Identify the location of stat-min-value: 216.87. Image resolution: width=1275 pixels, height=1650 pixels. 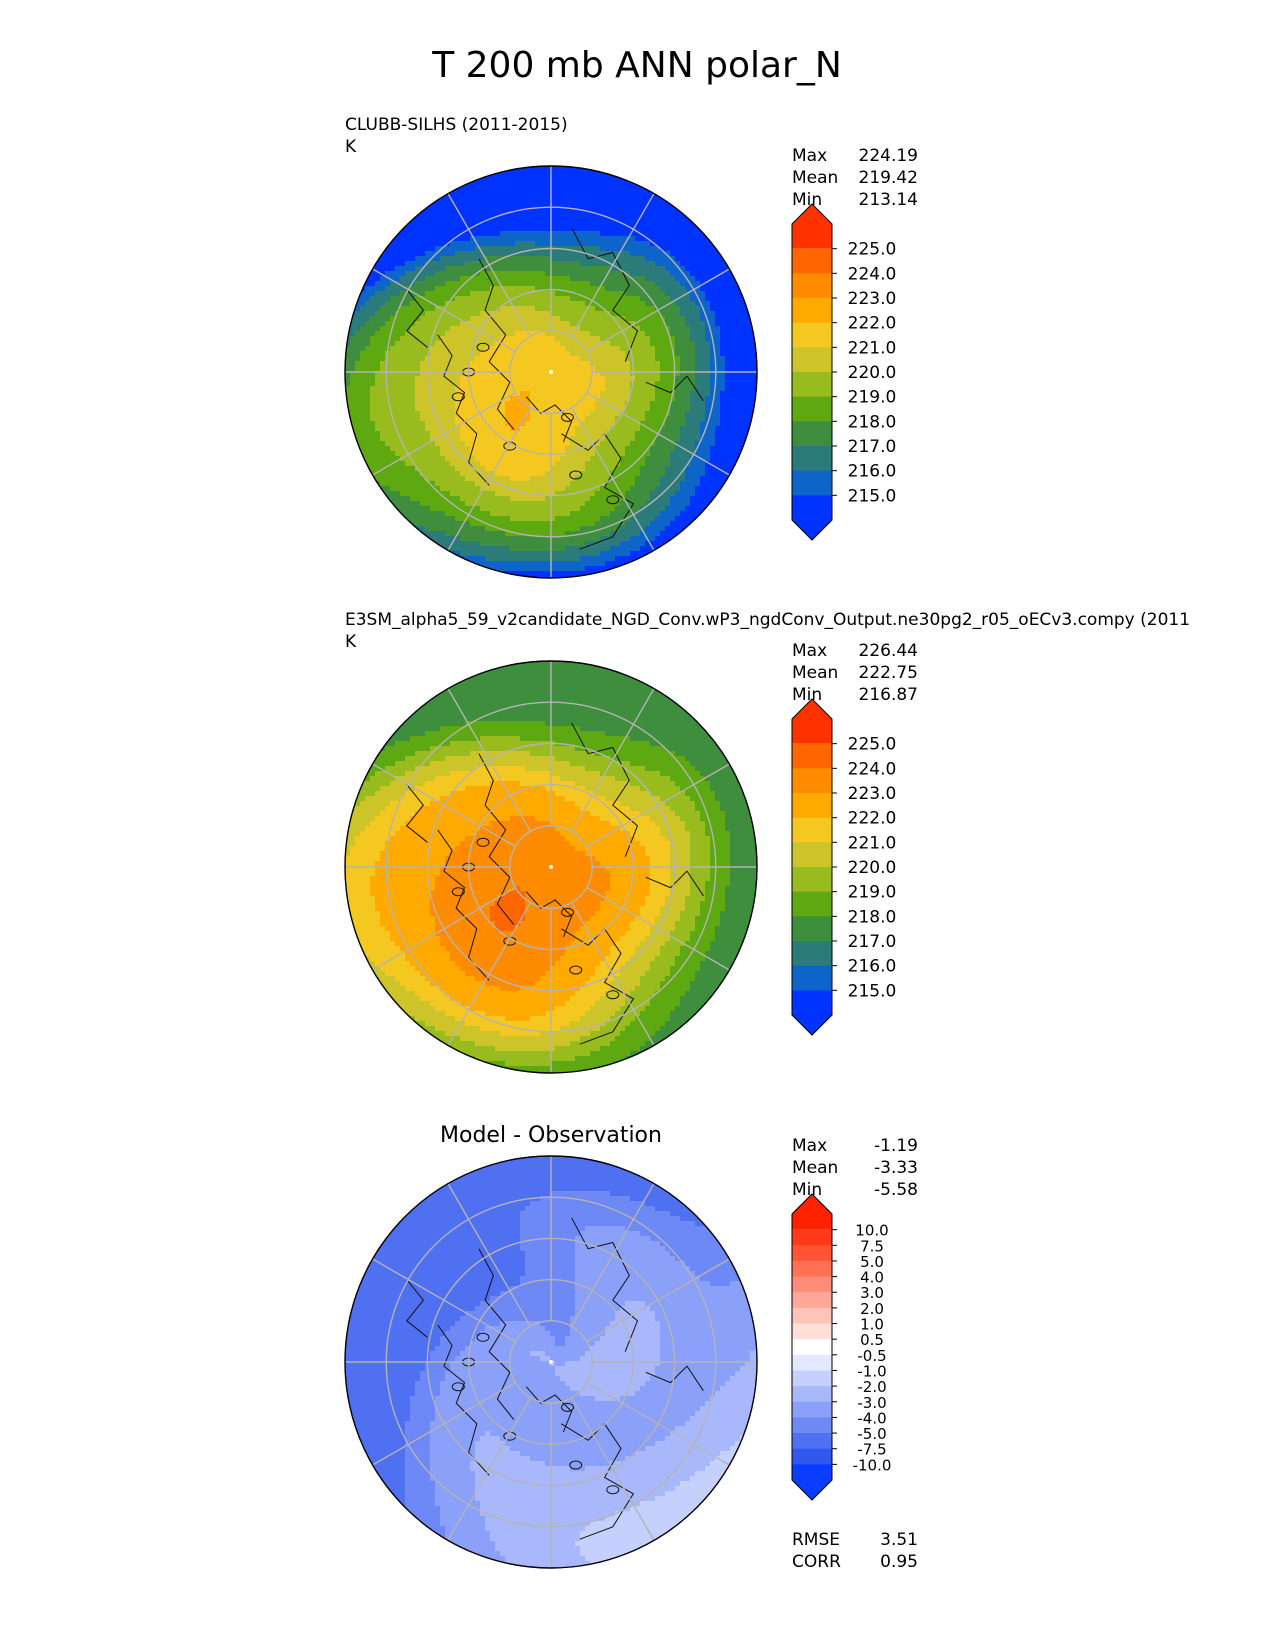
(888, 695).